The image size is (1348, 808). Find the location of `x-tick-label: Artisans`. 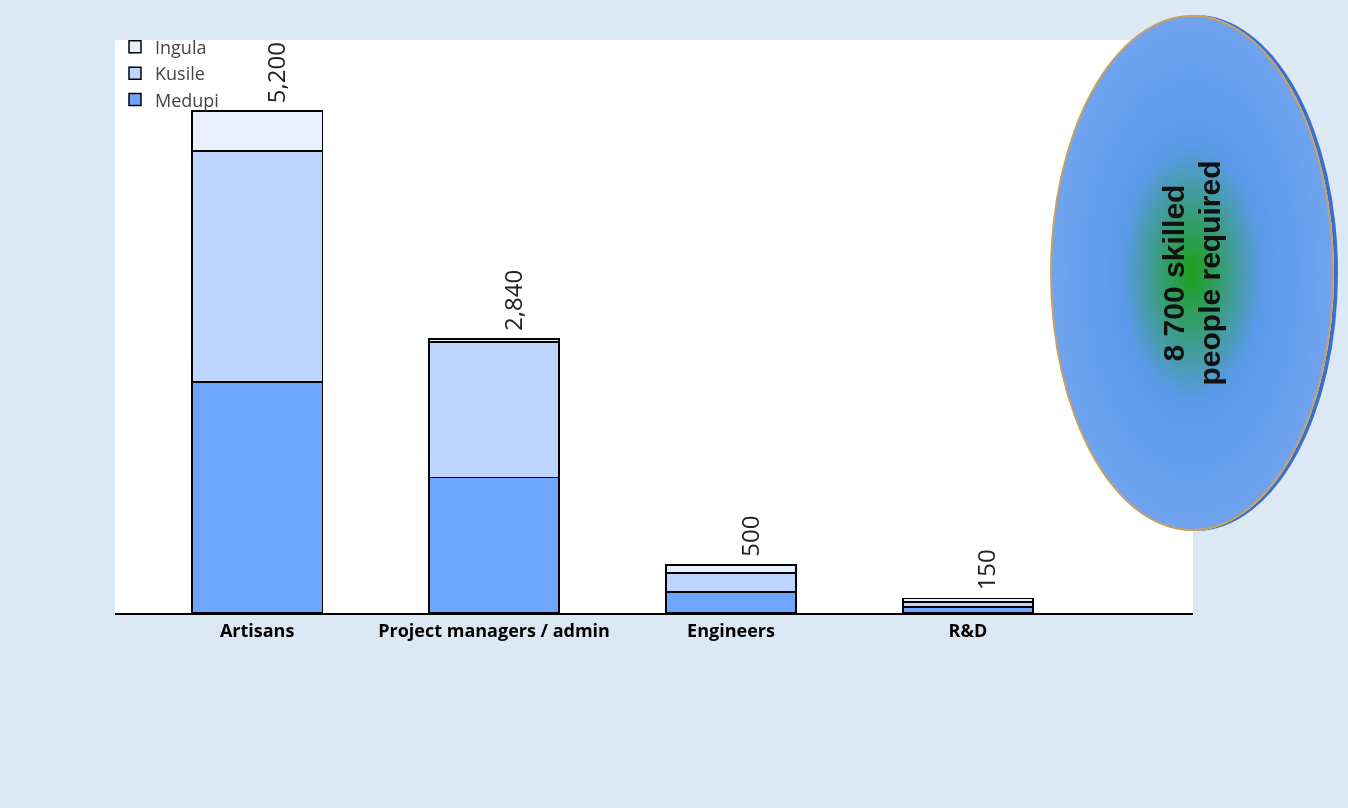

x-tick-label: Artisans is located at coordinates (257, 629).